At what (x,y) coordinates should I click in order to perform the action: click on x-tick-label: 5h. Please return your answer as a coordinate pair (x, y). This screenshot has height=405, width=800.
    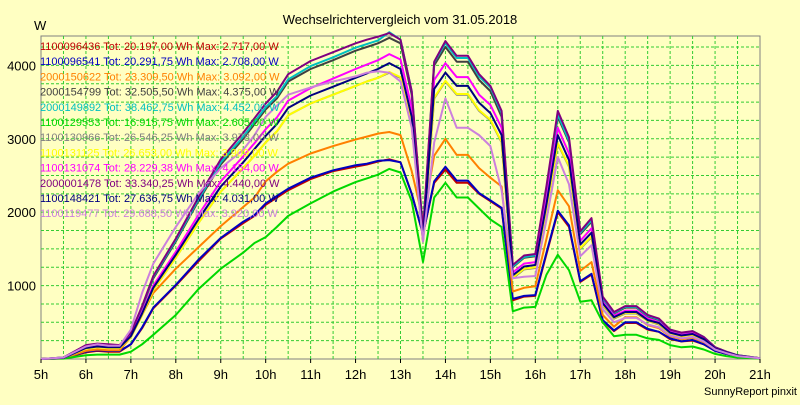
    Looking at the image, I should click on (41, 374).